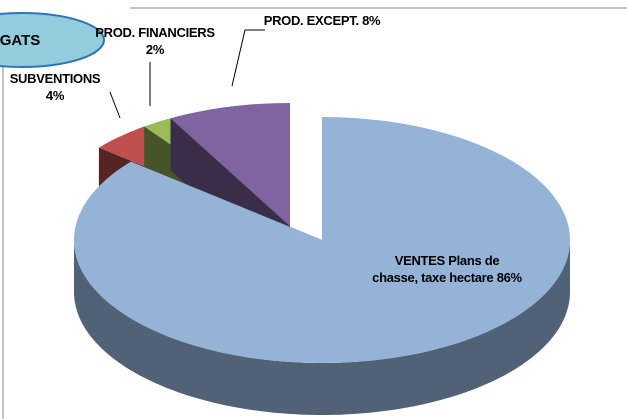  What do you see at coordinates (155, 49) in the screenshot?
I see `value-label: 2%` at bounding box center [155, 49].